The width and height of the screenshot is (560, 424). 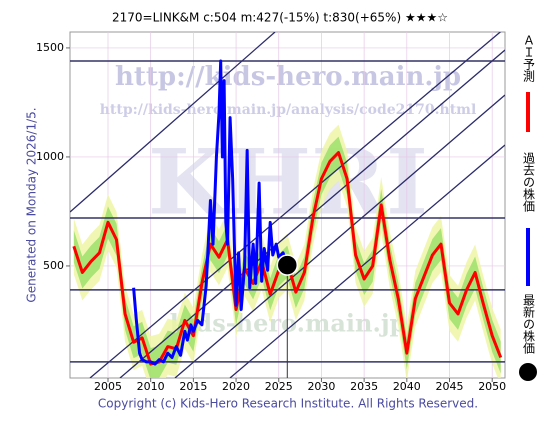 What do you see at coordinates (50, 47) in the screenshot?
I see `y-tick-label: 1500` at bounding box center [50, 47].